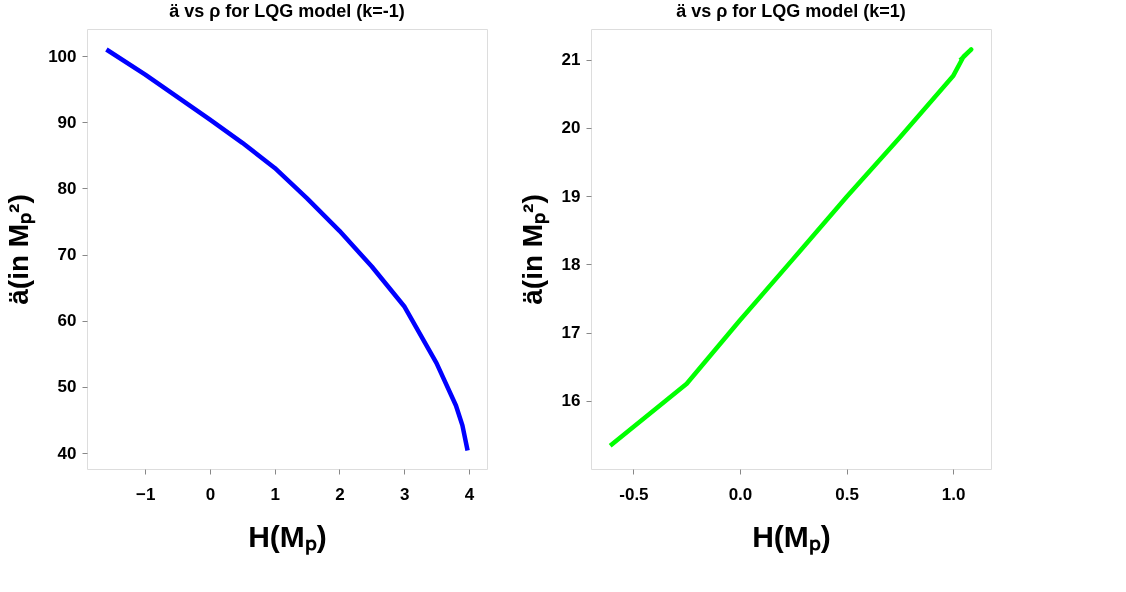 This screenshot has height=592, width=1126. I want to click on chart-title: ä vs ρ for LQG model (k=1), so click(791, 11).